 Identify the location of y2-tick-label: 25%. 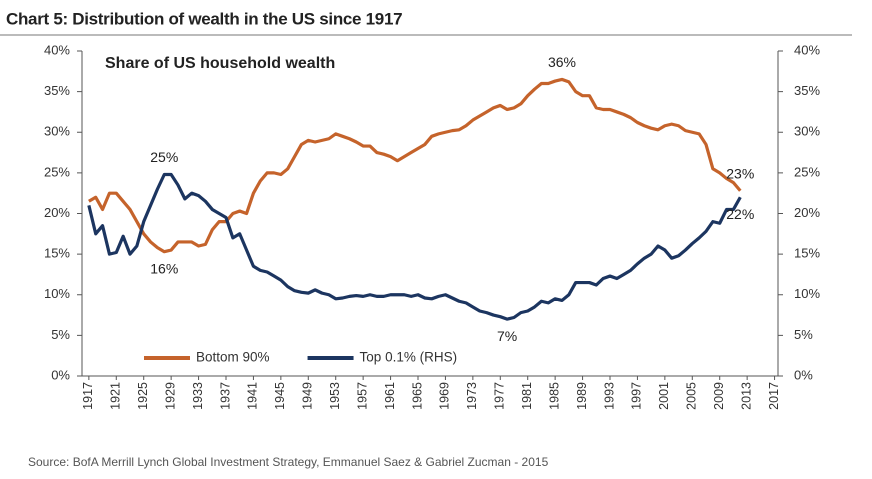
(807, 171).